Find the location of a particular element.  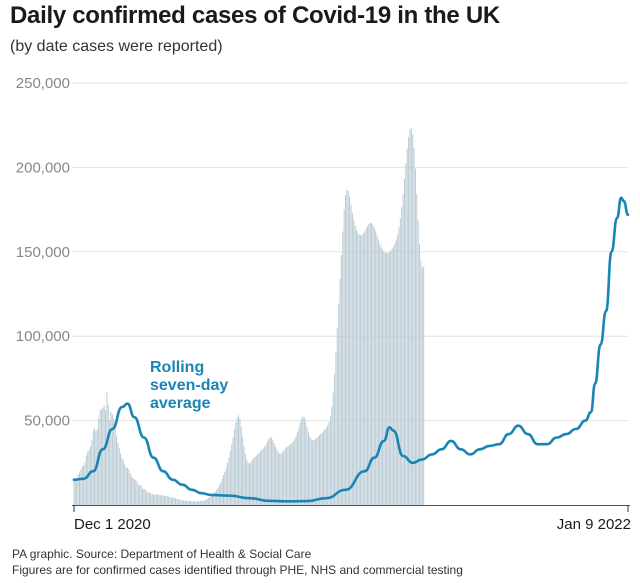

x-axis: Dec 1 2020 Jan 9 2022 is located at coordinates (351, 519).